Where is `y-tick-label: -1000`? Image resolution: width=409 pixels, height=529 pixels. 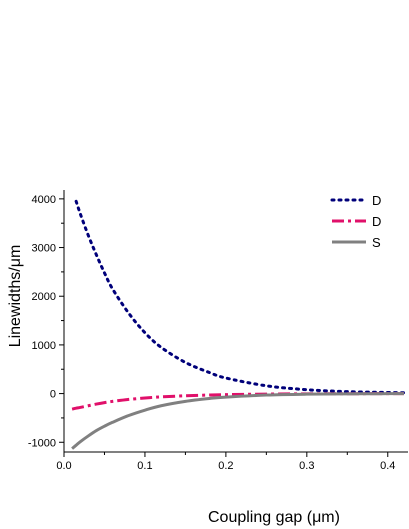 y-tick-label: -1000 is located at coordinates (42, 443).